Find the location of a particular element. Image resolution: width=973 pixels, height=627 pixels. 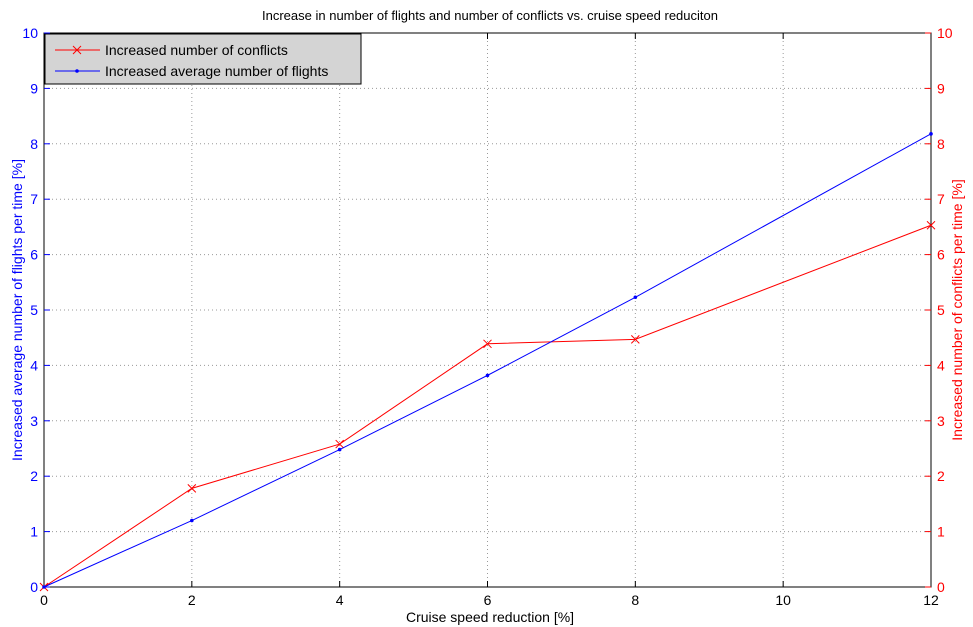

y-right-tick-label: 0 is located at coordinates (941, 587).